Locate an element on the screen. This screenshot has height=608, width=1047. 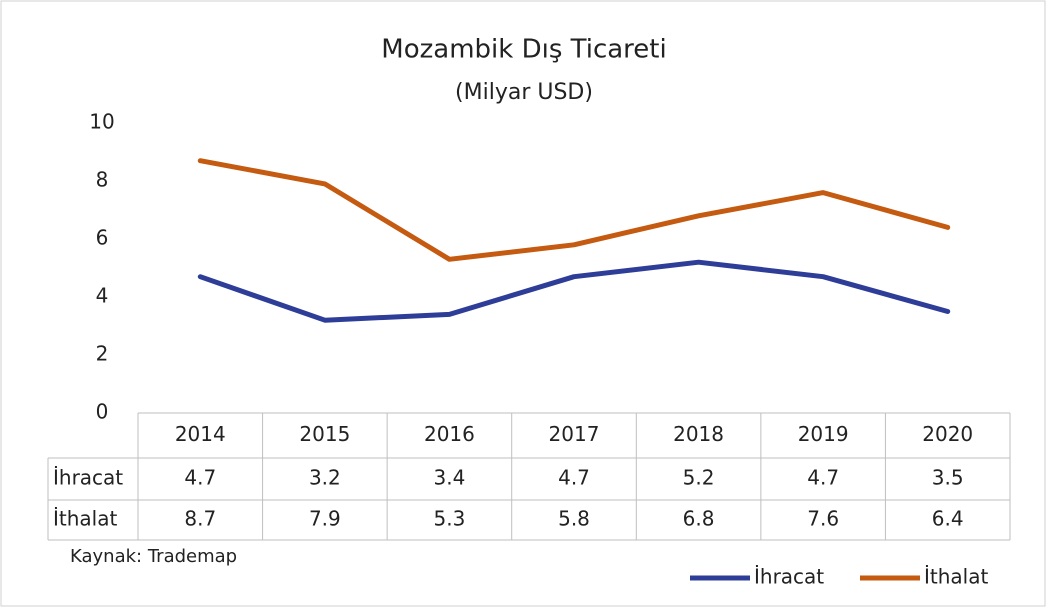
table-cell: 6.4 is located at coordinates (948, 519).